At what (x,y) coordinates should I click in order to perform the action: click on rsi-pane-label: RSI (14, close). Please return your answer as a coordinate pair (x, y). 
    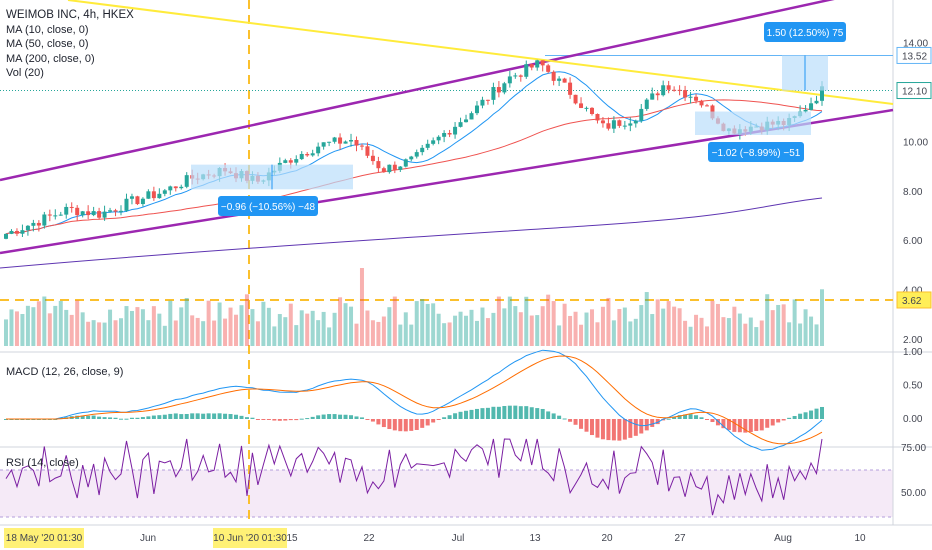
    Looking at the image, I should click on (42, 463).